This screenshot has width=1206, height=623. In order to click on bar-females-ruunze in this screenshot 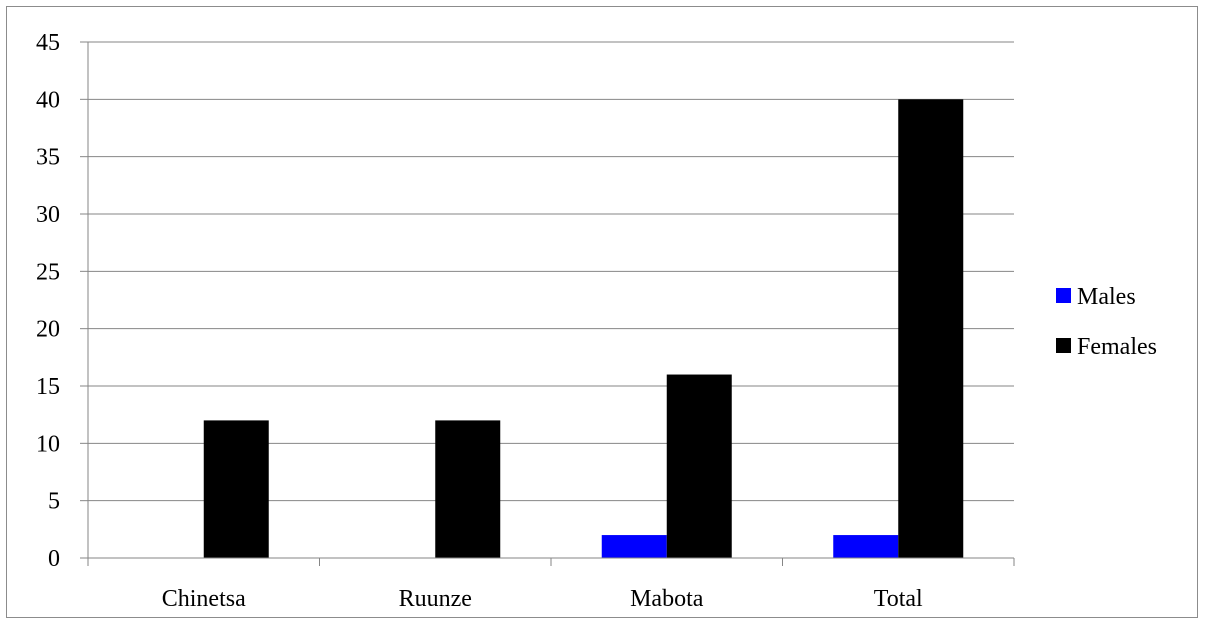, I will do `click(468, 489)`.